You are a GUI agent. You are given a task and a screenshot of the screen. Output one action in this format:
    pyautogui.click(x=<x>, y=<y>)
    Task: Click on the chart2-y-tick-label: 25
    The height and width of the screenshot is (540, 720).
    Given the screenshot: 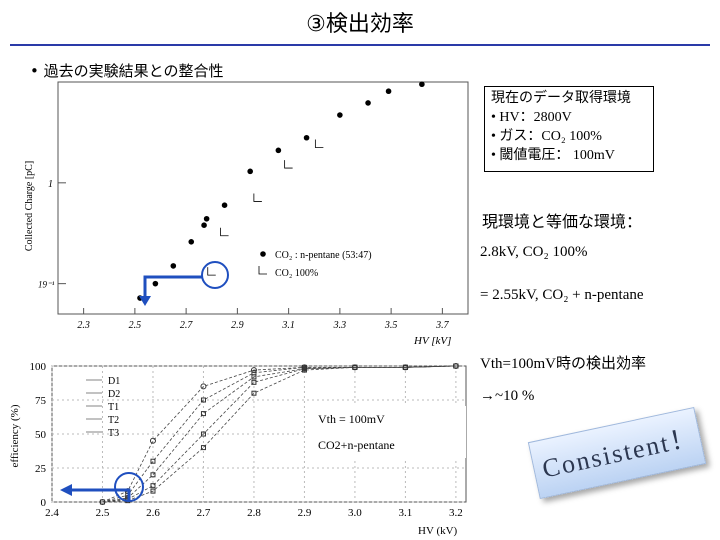 What is the action you would take?
    pyautogui.click(x=41, y=469)
    